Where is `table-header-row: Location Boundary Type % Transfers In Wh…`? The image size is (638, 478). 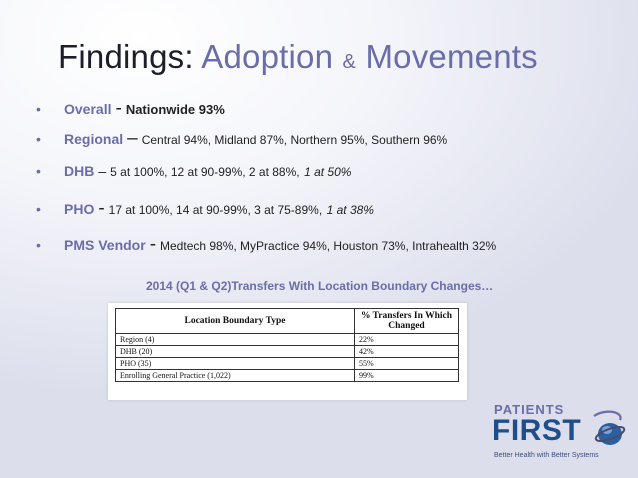
table-header-row: Location Boundary Type % Transfers In Wh… is located at coordinates (287, 321).